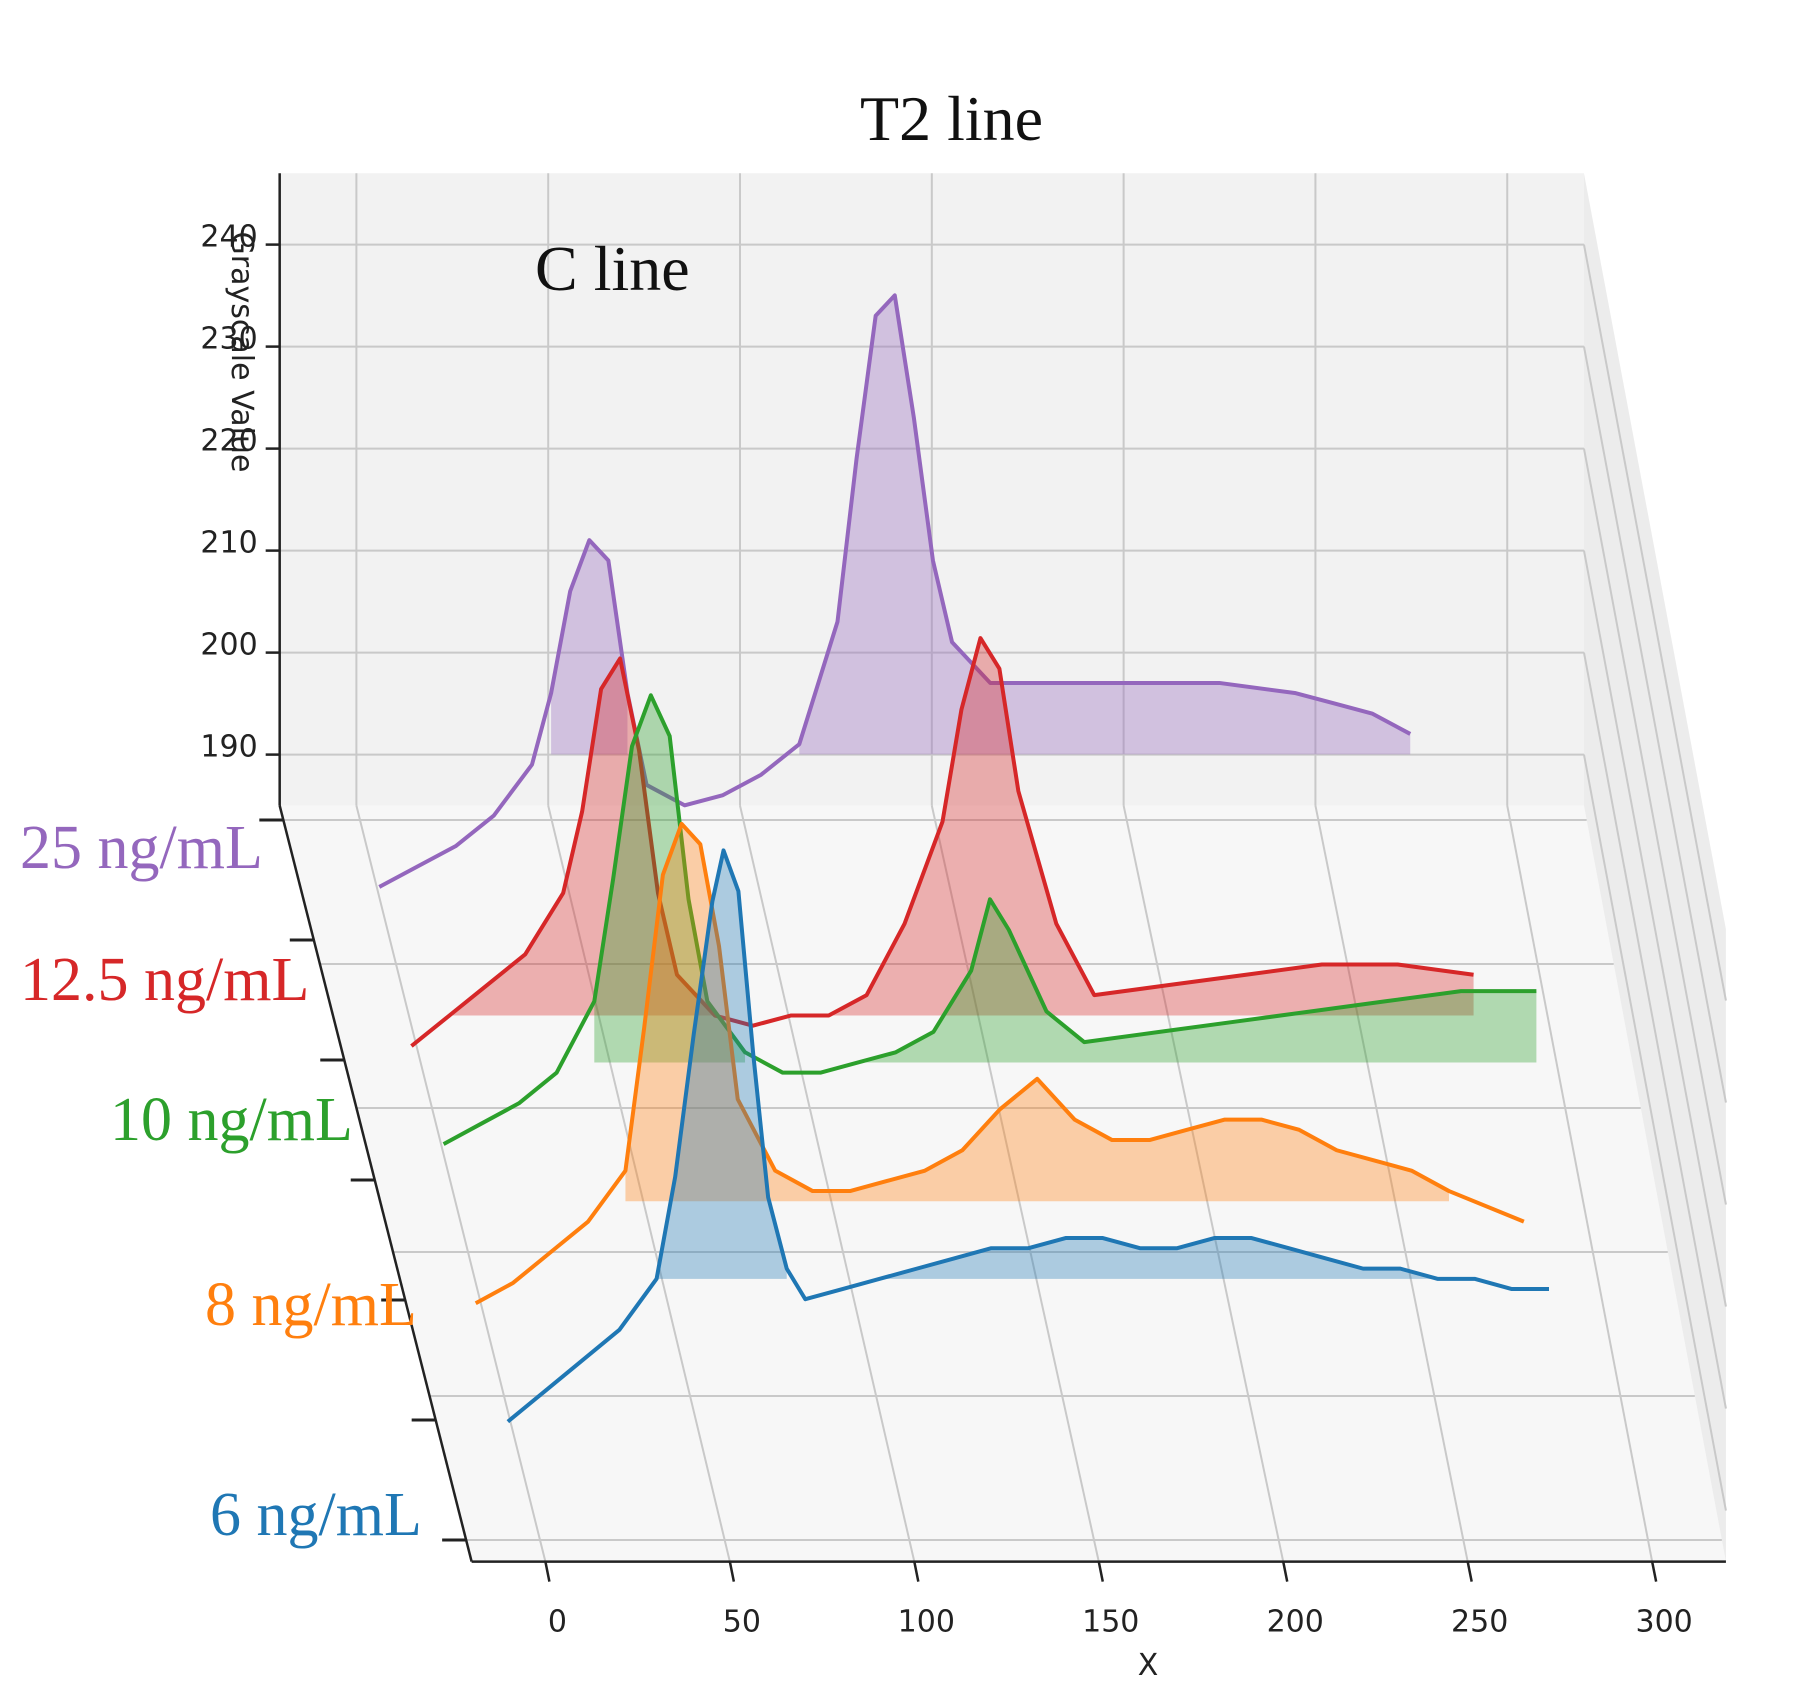  I want to click on depth-axis-line, so click(375, 1183).